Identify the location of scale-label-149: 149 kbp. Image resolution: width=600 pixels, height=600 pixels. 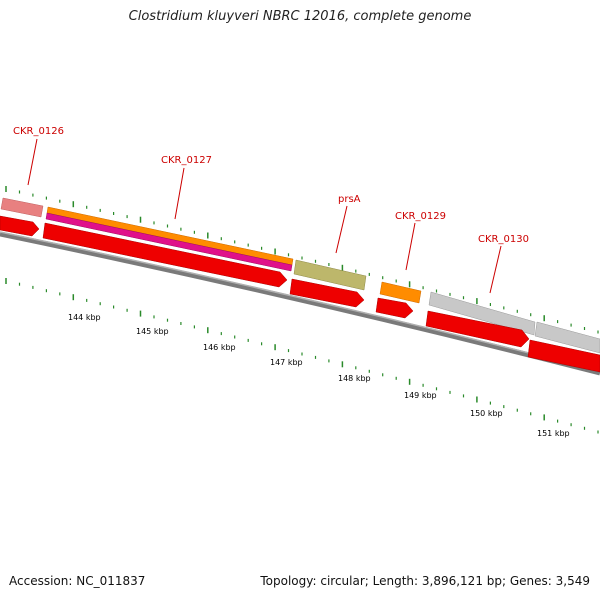
(420, 395).